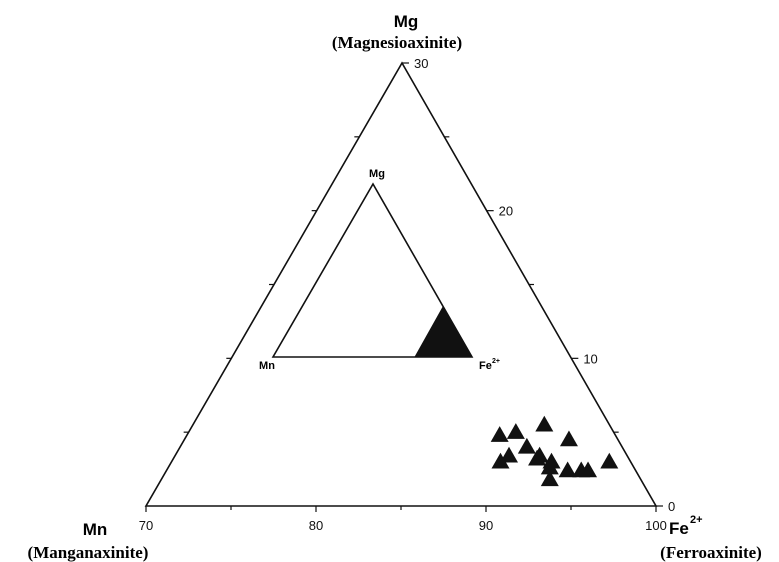 This screenshot has height=562, width=779. I want to click on bottom-axis-tick-label: 70, so click(146, 525).